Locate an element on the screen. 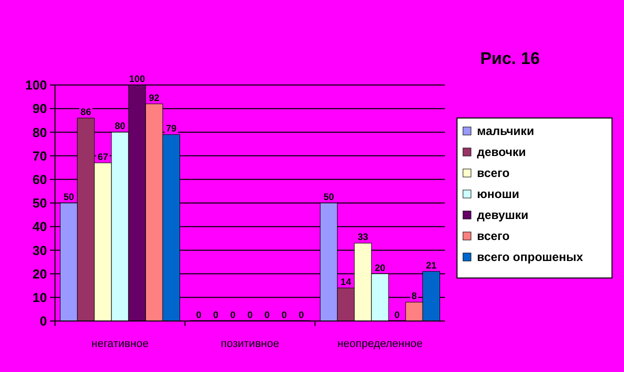 The height and width of the screenshot is (372, 624). data-label: 14 is located at coordinates (346, 282).